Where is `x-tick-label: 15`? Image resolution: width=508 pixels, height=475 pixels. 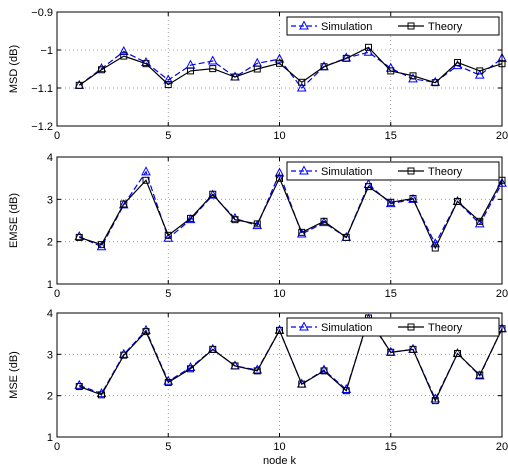 x-tick-label: 15 is located at coordinates (391, 136).